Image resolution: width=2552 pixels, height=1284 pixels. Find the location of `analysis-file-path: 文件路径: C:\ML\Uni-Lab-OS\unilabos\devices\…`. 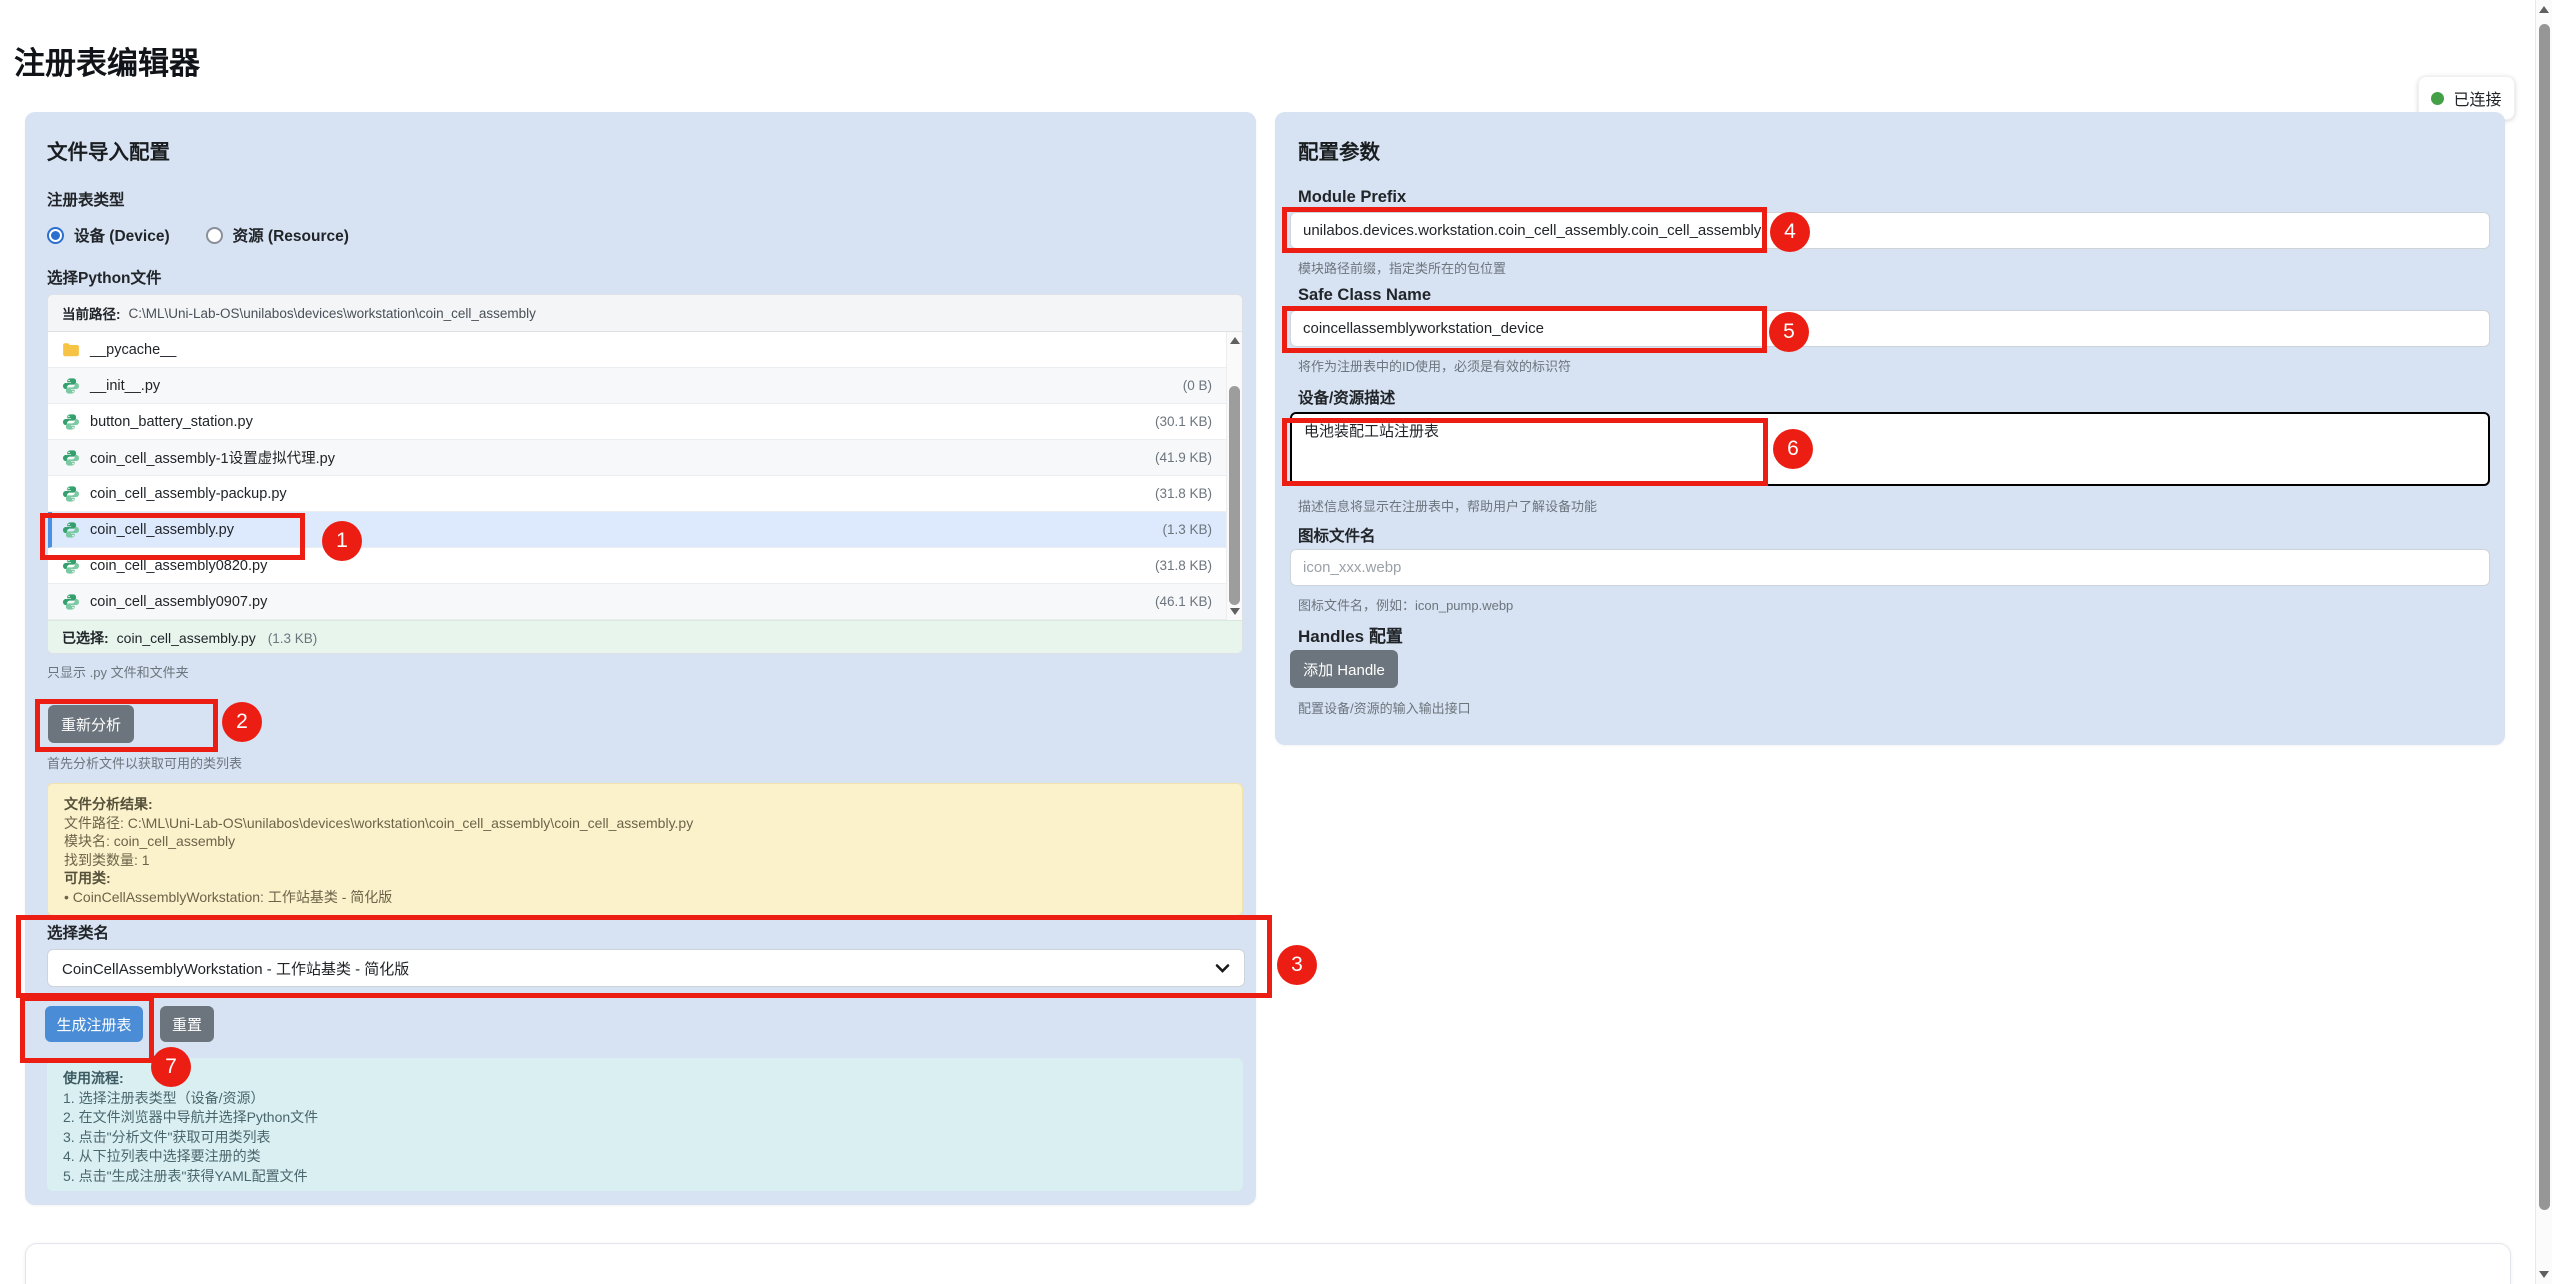

analysis-file-path: 文件路径: C:\ML\Uni-Lab-OS\unilabos\devices\… is located at coordinates (379, 822).